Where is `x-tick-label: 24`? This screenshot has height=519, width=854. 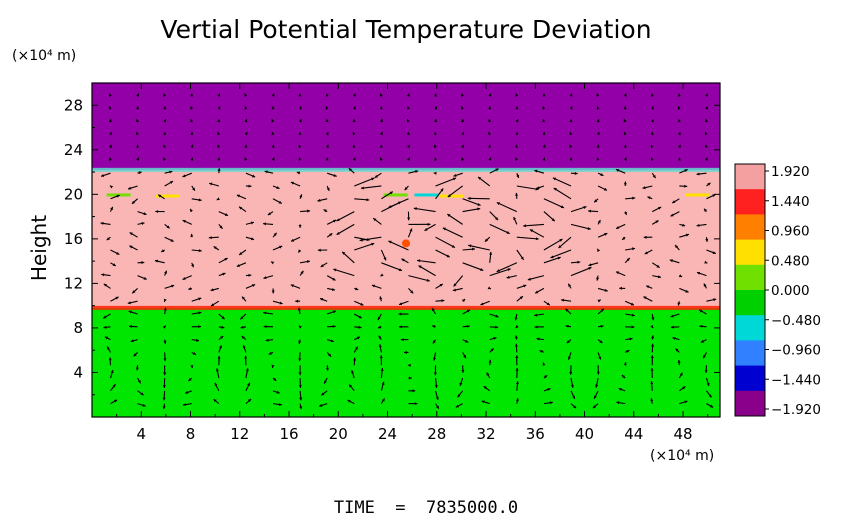
x-tick-label: 24 is located at coordinates (387, 434).